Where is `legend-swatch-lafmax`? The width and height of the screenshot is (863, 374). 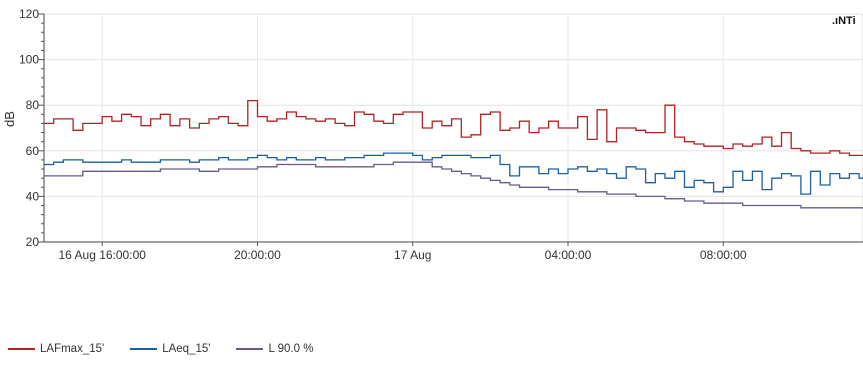
legend-swatch-lafmax is located at coordinates (21, 349).